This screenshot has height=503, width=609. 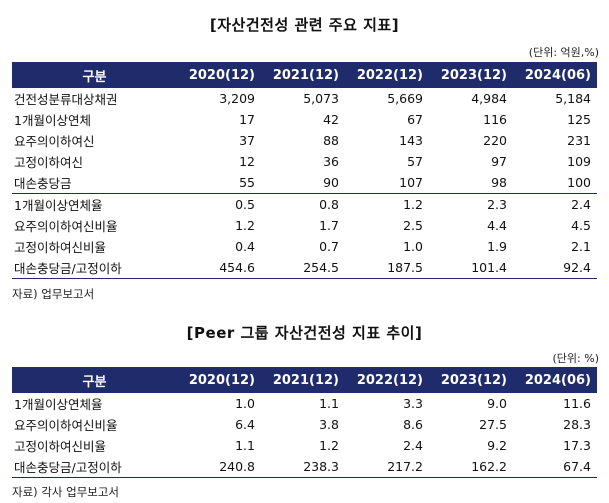 I want to click on table-row: 1개월이상연체율 0.5 0.8 1.2 2.3 2.4, so click(x=304, y=204).